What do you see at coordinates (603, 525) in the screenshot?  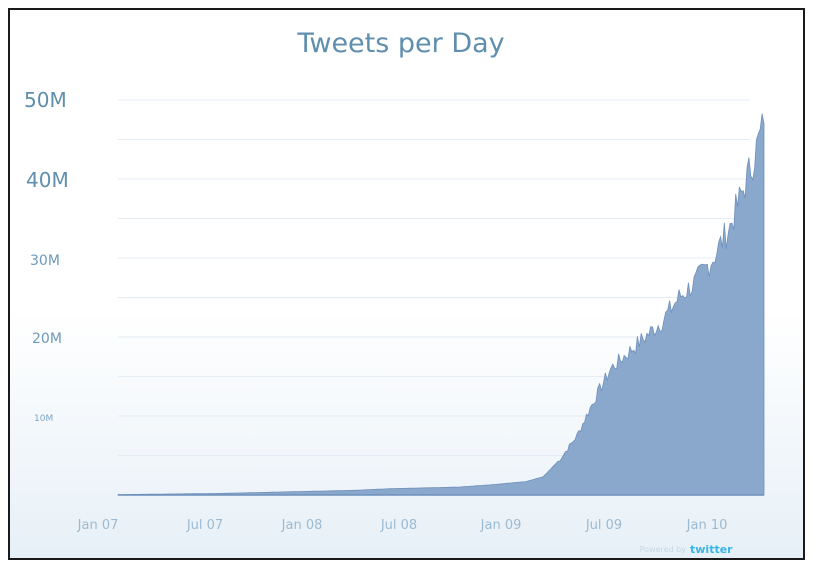 I see `x-tick-label: Jul 09` at bounding box center [603, 525].